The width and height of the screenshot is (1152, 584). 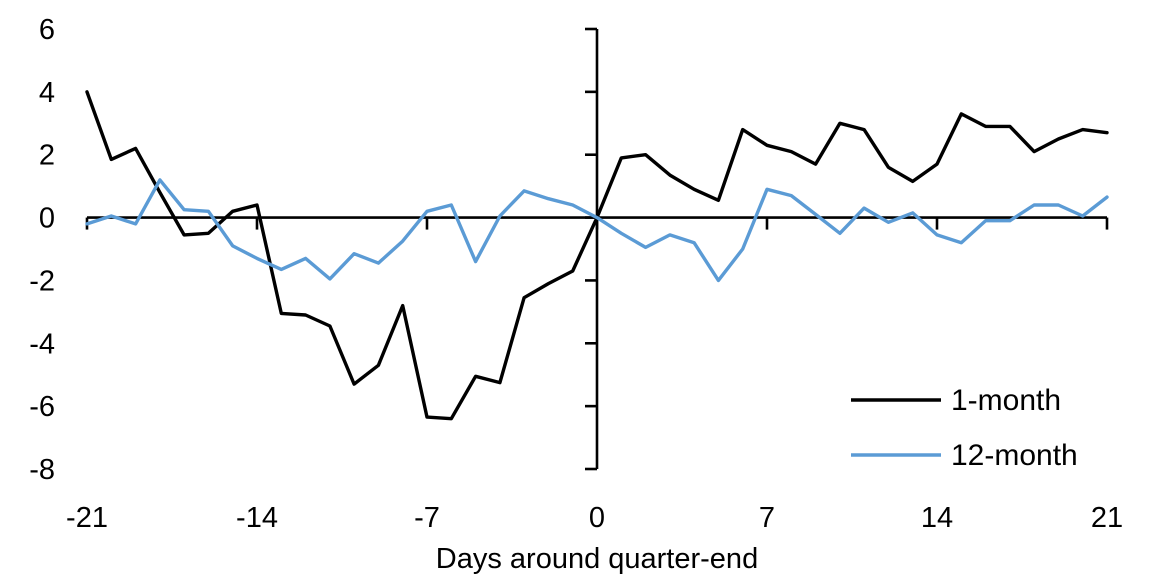 What do you see at coordinates (42, 470) in the screenshot?
I see `y-tick-label: -8` at bounding box center [42, 470].